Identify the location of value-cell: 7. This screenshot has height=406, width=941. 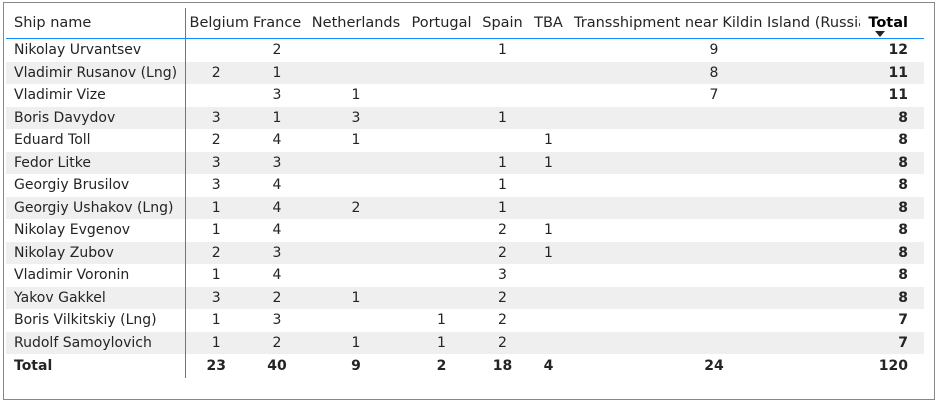
(714, 95).